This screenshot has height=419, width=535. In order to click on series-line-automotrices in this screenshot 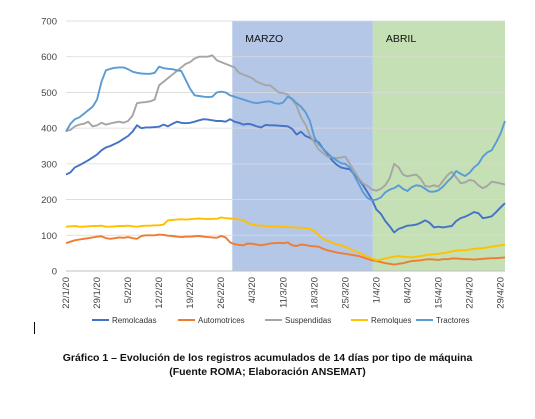, I will do `click(285, 249)`.